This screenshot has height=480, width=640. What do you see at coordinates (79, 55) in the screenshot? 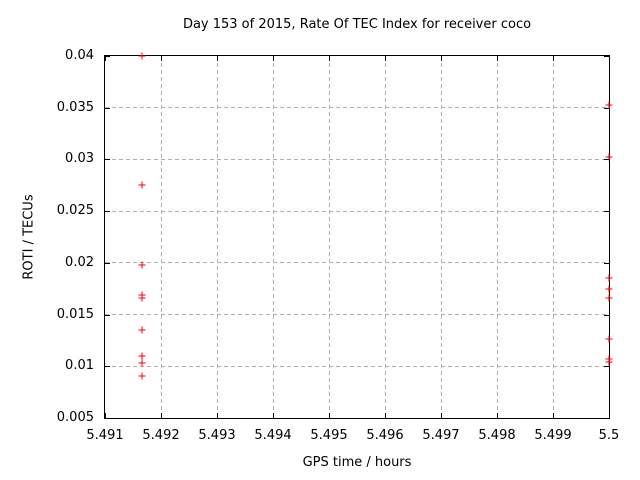
I see `y-tick-label: 0.04` at bounding box center [79, 55].